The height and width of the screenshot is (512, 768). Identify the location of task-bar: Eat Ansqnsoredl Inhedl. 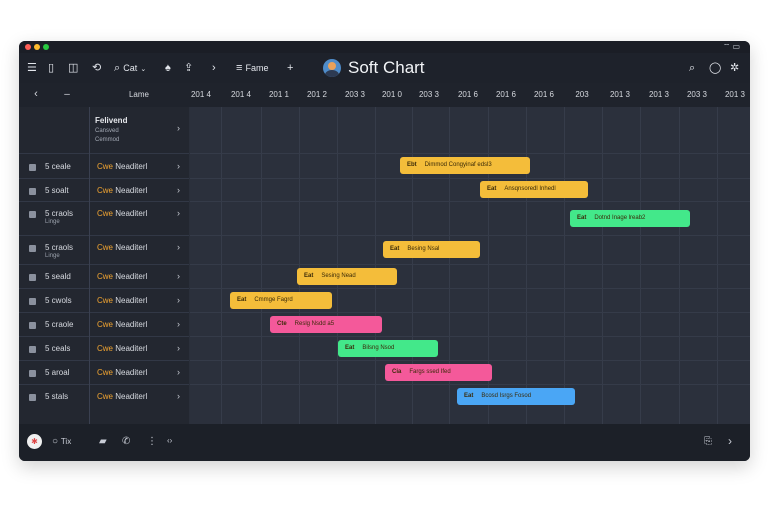
(534, 189).